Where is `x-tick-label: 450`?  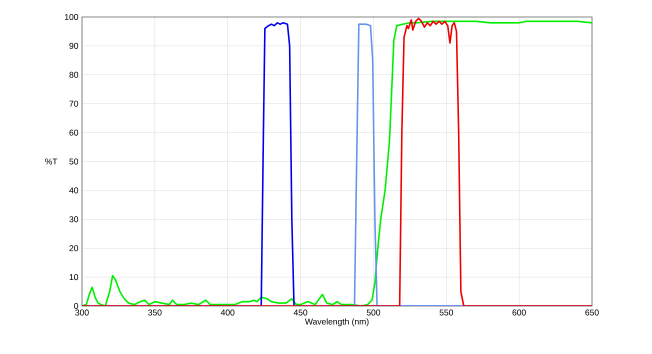 x-tick-label: 450 is located at coordinates (301, 313).